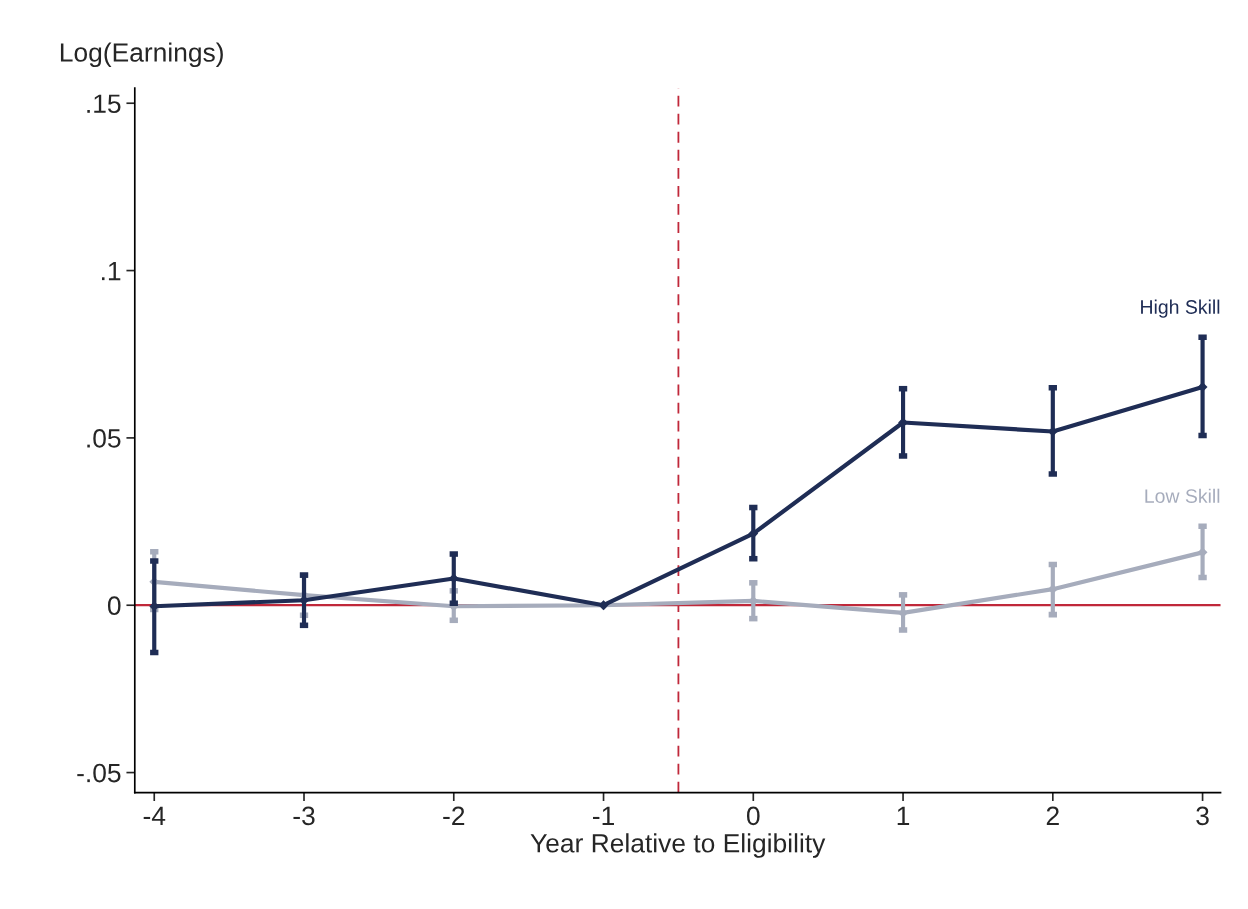  I want to click on x-tick-label: 0, so click(753, 816).